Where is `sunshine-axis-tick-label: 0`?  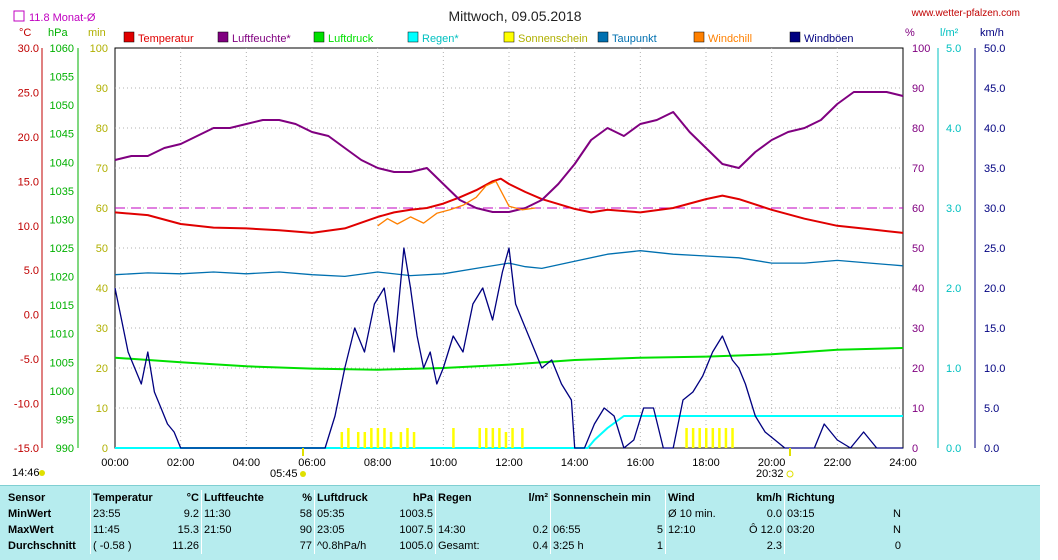
sunshine-axis-tick-label: 0 is located at coordinates (105, 449).